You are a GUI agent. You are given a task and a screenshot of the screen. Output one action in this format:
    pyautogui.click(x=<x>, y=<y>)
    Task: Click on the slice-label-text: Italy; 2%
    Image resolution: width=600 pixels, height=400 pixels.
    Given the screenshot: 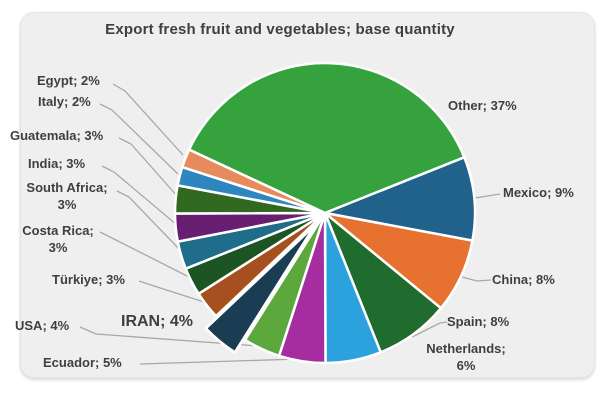 What is the action you would take?
    pyautogui.click(x=64, y=101)
    